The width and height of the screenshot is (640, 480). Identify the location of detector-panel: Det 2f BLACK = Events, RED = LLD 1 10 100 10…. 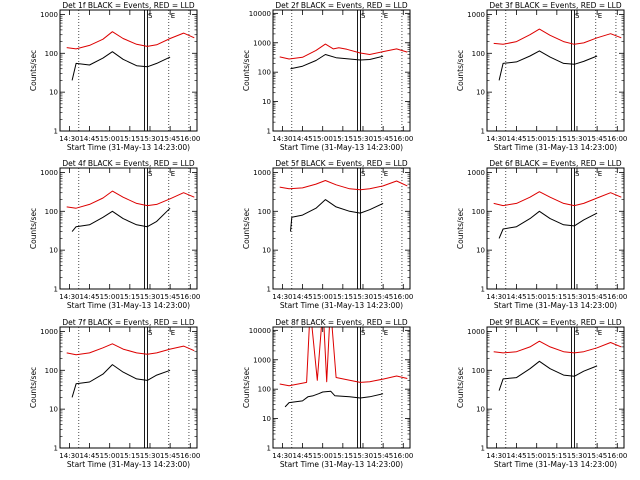
(327, 76).